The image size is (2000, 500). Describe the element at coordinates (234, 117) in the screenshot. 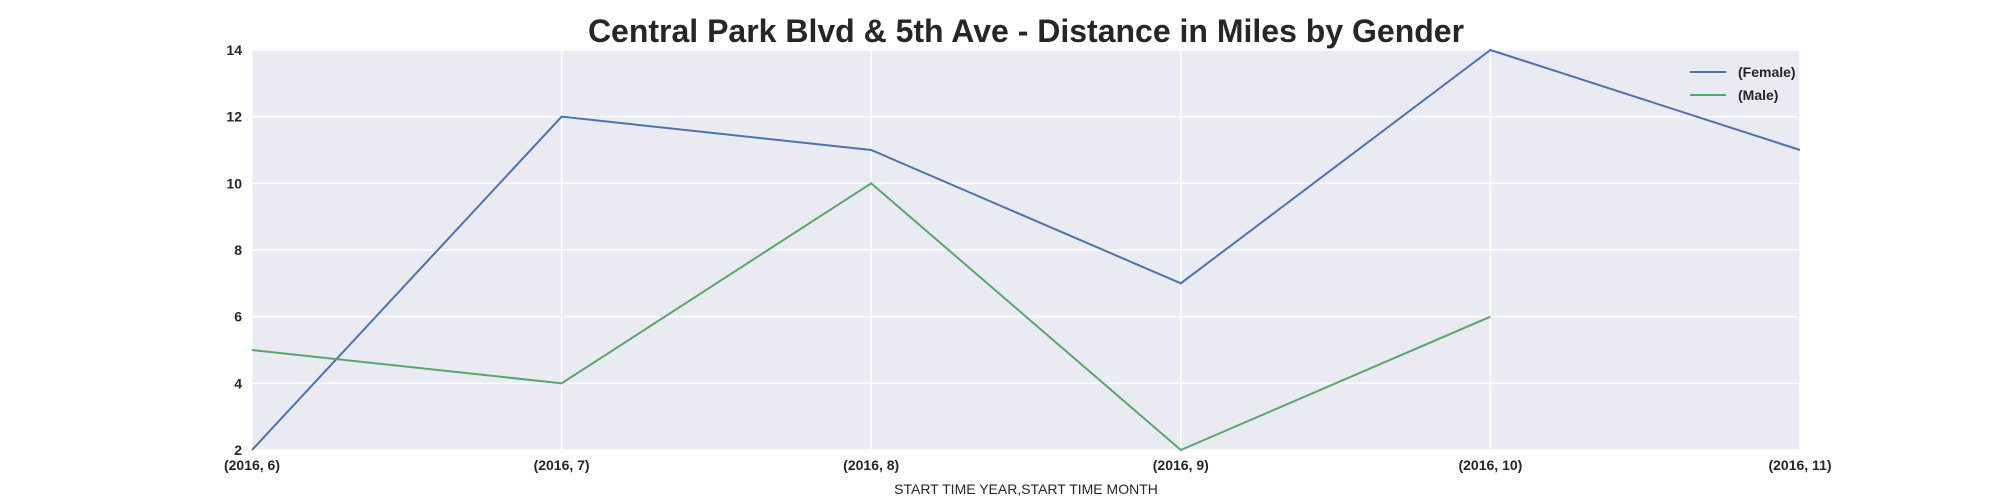

I see `y-tick-label: 12` at that location.